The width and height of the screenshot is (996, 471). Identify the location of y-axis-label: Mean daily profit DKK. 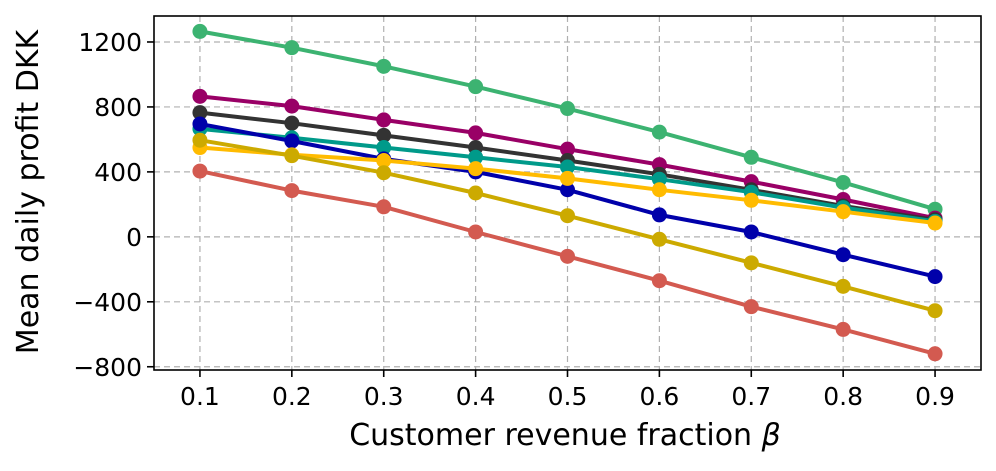
(28, 191).